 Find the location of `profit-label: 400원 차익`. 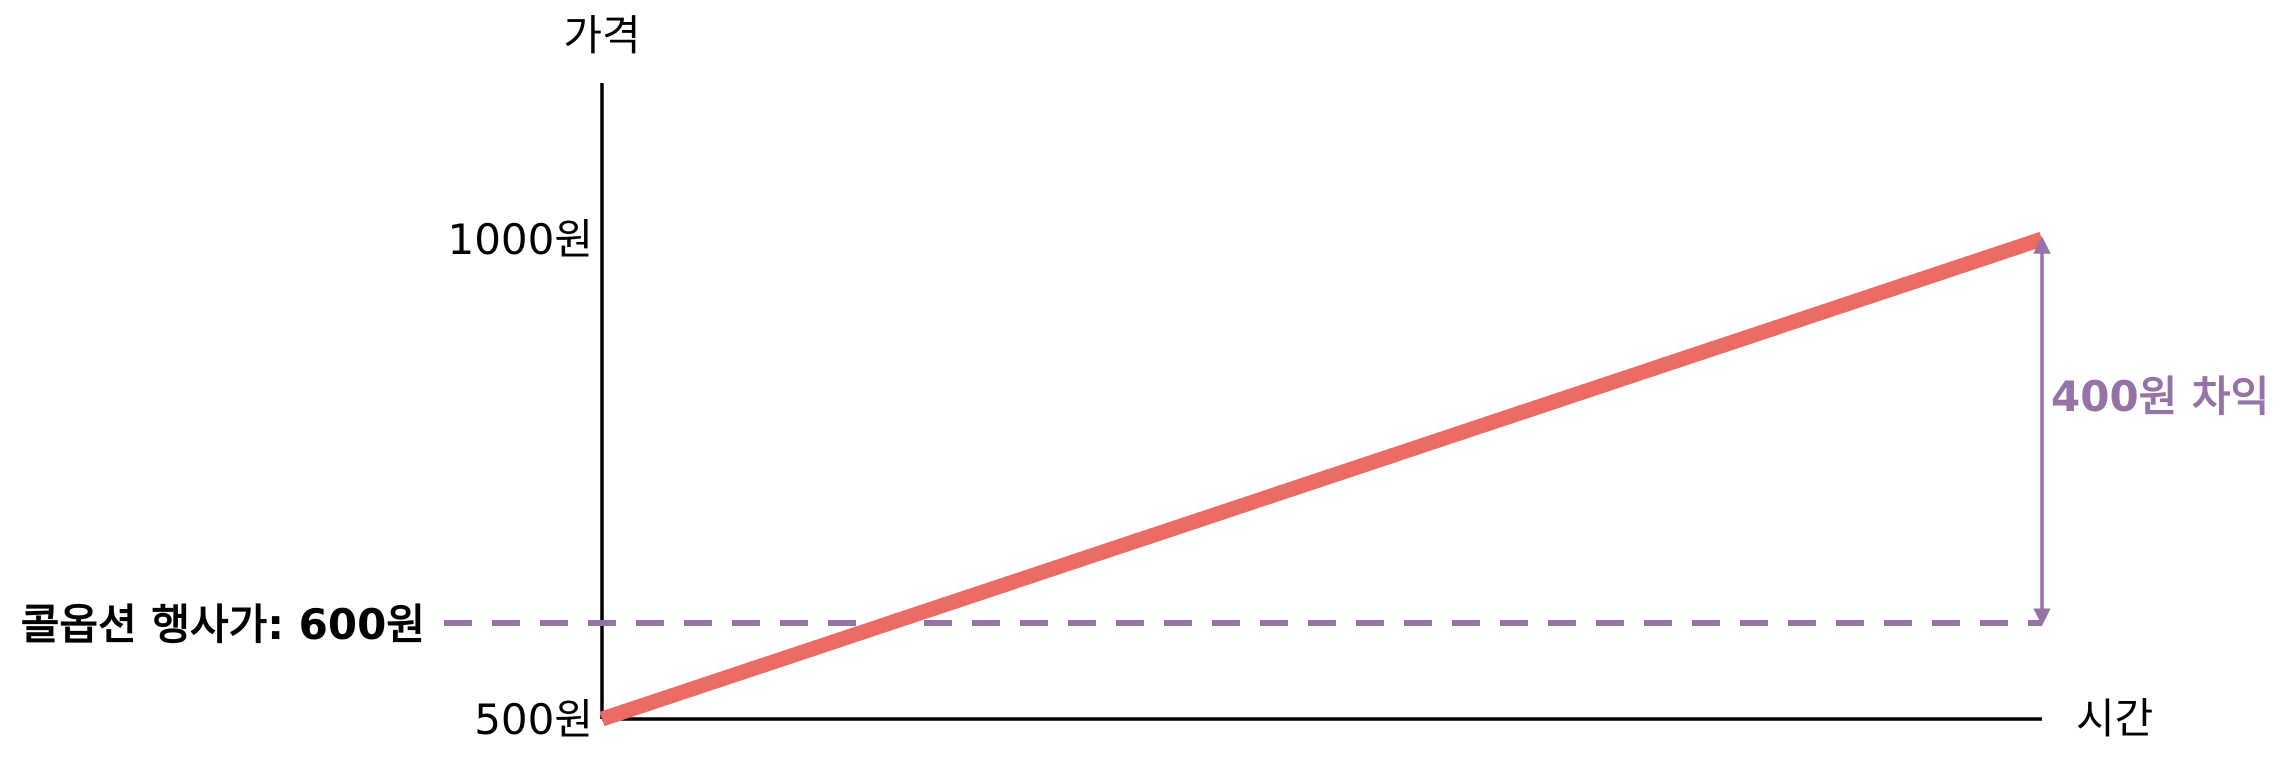

profit-label: 400원 차익 is located at coordinates (2160, 396).